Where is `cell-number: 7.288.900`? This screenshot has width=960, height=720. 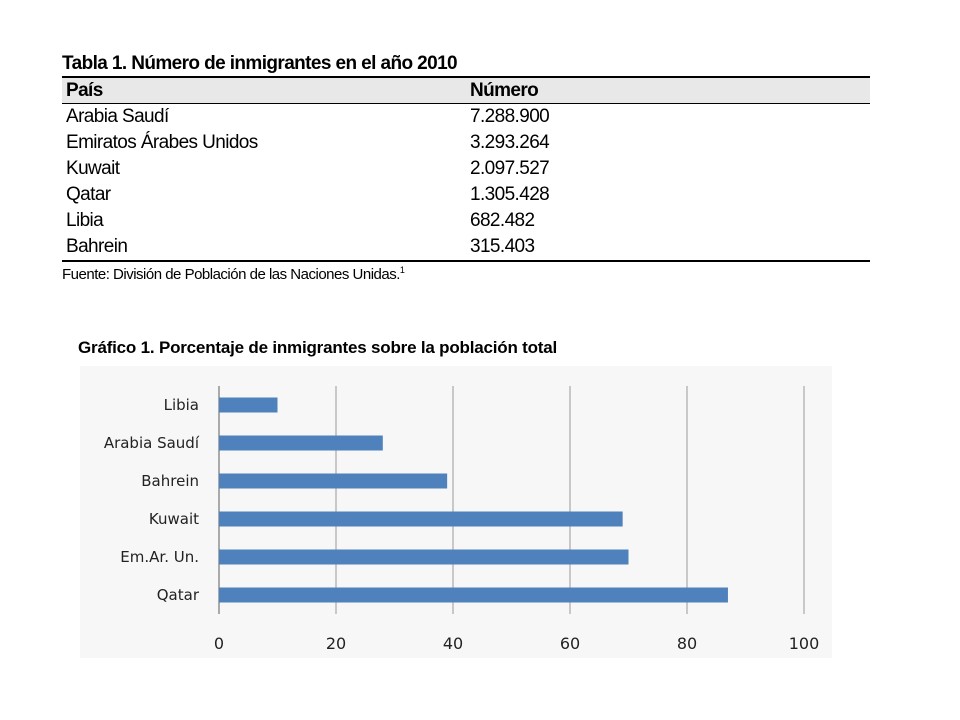
cell-number: 7.288.900 is located at coordinates (510, 116).